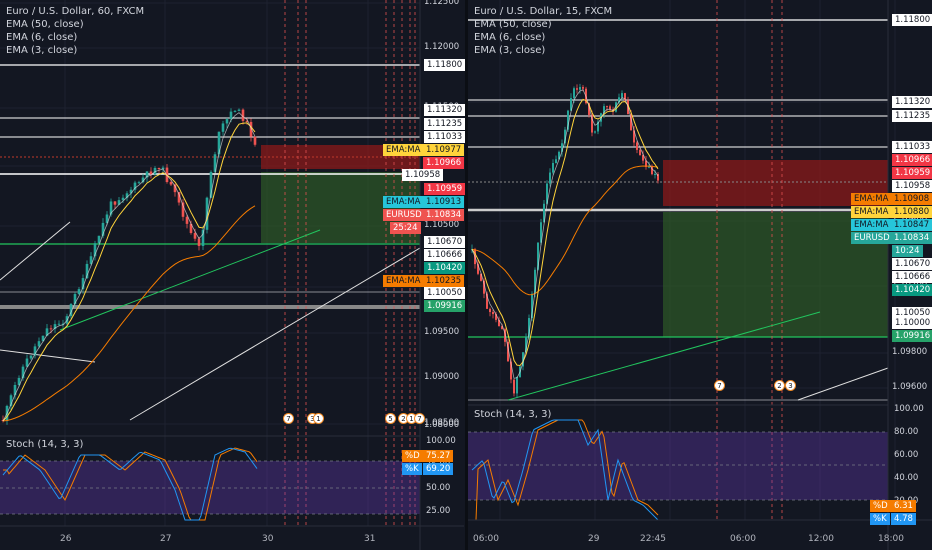 Image resolution: width=932 pixels, height=550 pixels. What do you see at coordinates (912, 323) in the screenshot?
I see `right-price-label: 1.10000` at bounding box center [912, 323].